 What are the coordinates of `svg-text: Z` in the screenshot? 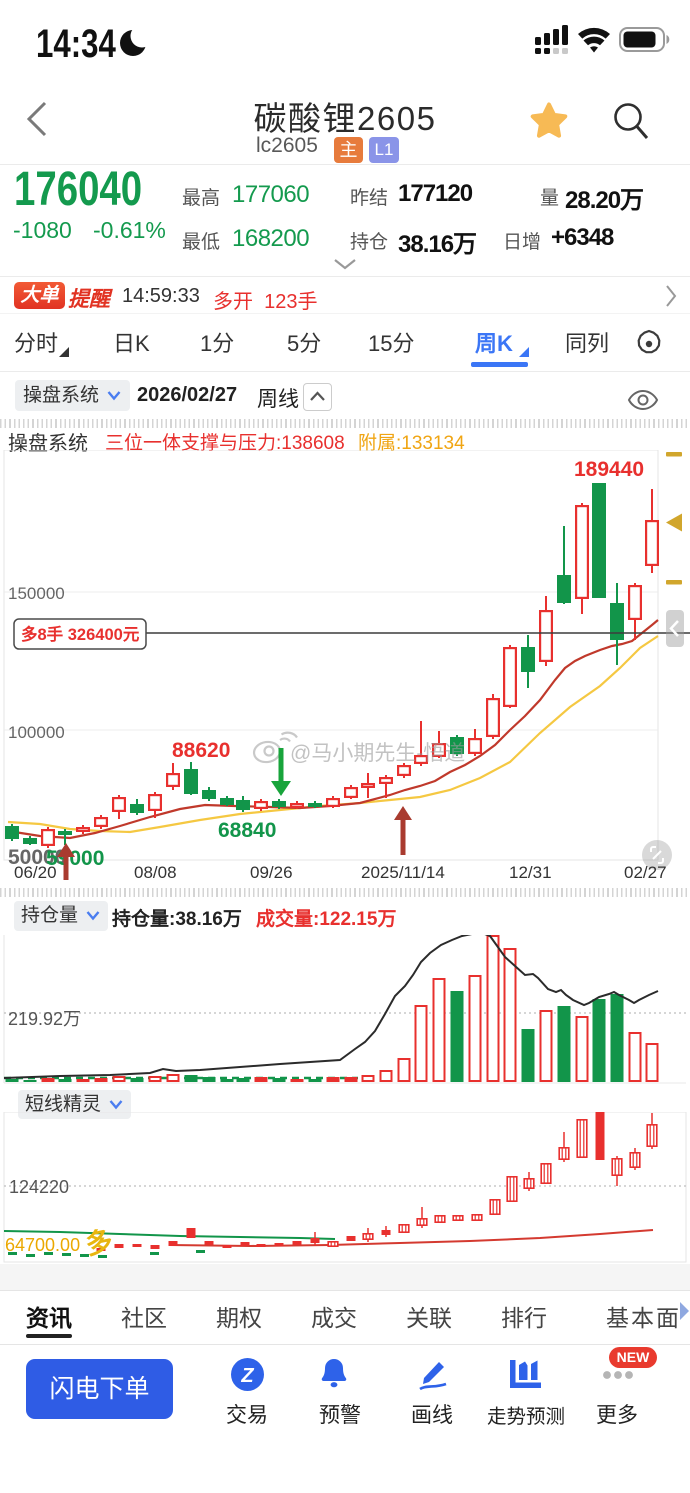 It's located at (247, 1376).